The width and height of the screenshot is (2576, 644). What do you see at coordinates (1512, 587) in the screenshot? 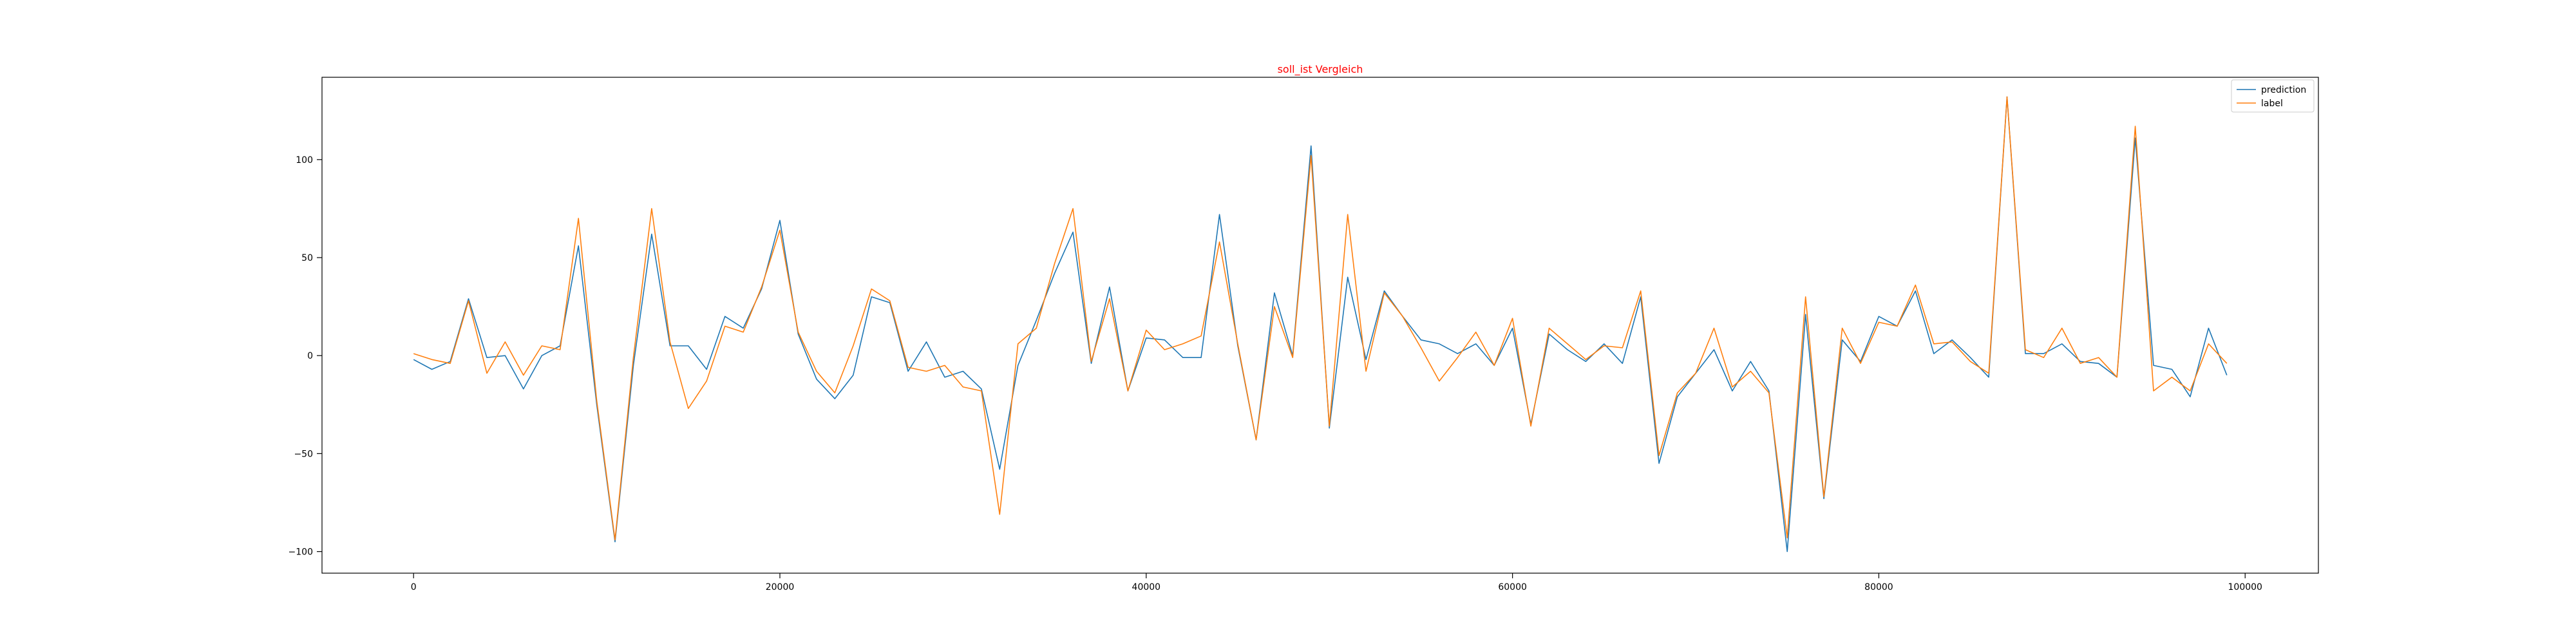
I see `x-tick-label: 60000` at bounding box center [1512, 587].